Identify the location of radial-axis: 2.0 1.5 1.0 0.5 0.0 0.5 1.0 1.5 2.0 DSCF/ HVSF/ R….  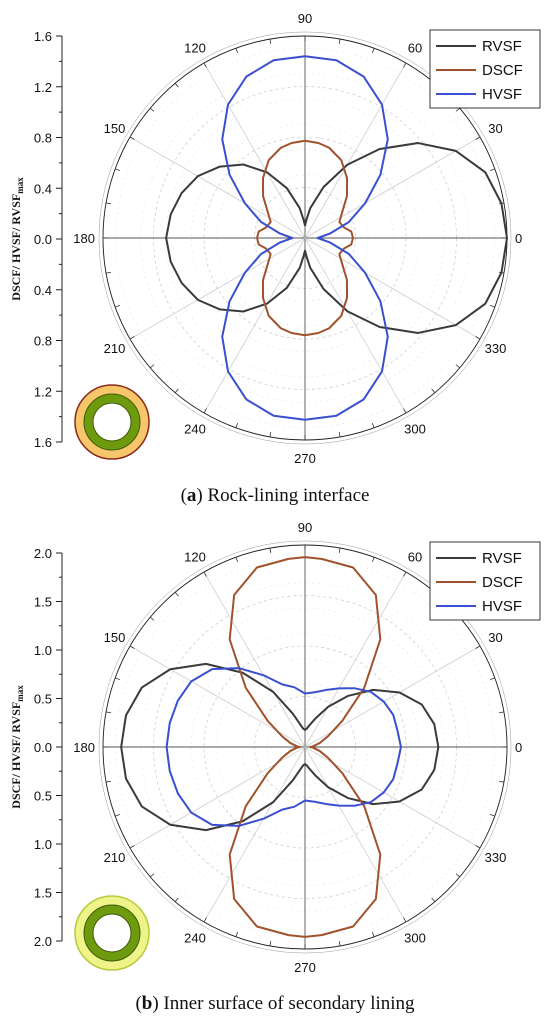
(36, 747).